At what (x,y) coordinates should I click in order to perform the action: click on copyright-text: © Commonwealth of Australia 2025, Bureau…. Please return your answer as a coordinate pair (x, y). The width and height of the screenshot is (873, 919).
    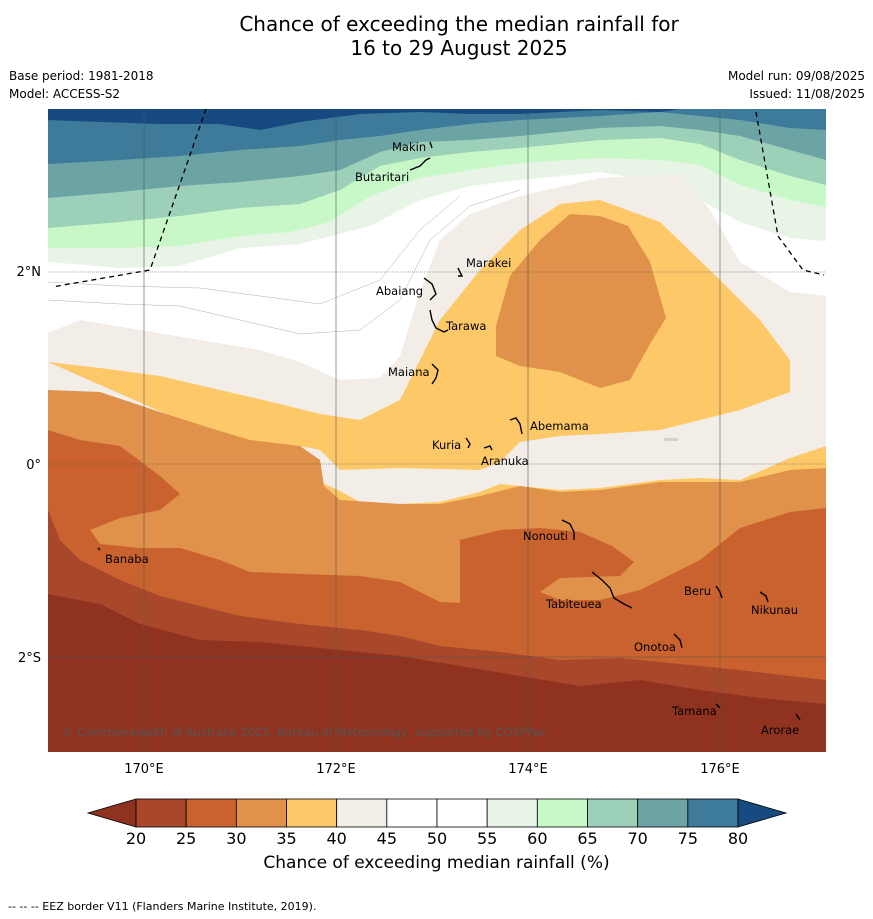
    Looking at the image, I should click on (304, 732).